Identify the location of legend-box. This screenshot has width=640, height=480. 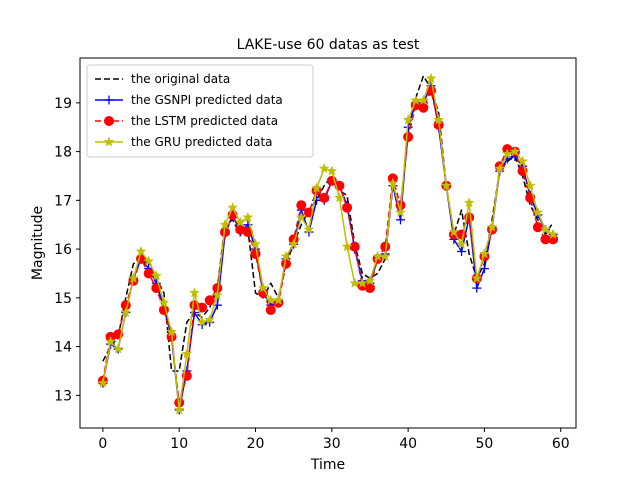
(200, 111).